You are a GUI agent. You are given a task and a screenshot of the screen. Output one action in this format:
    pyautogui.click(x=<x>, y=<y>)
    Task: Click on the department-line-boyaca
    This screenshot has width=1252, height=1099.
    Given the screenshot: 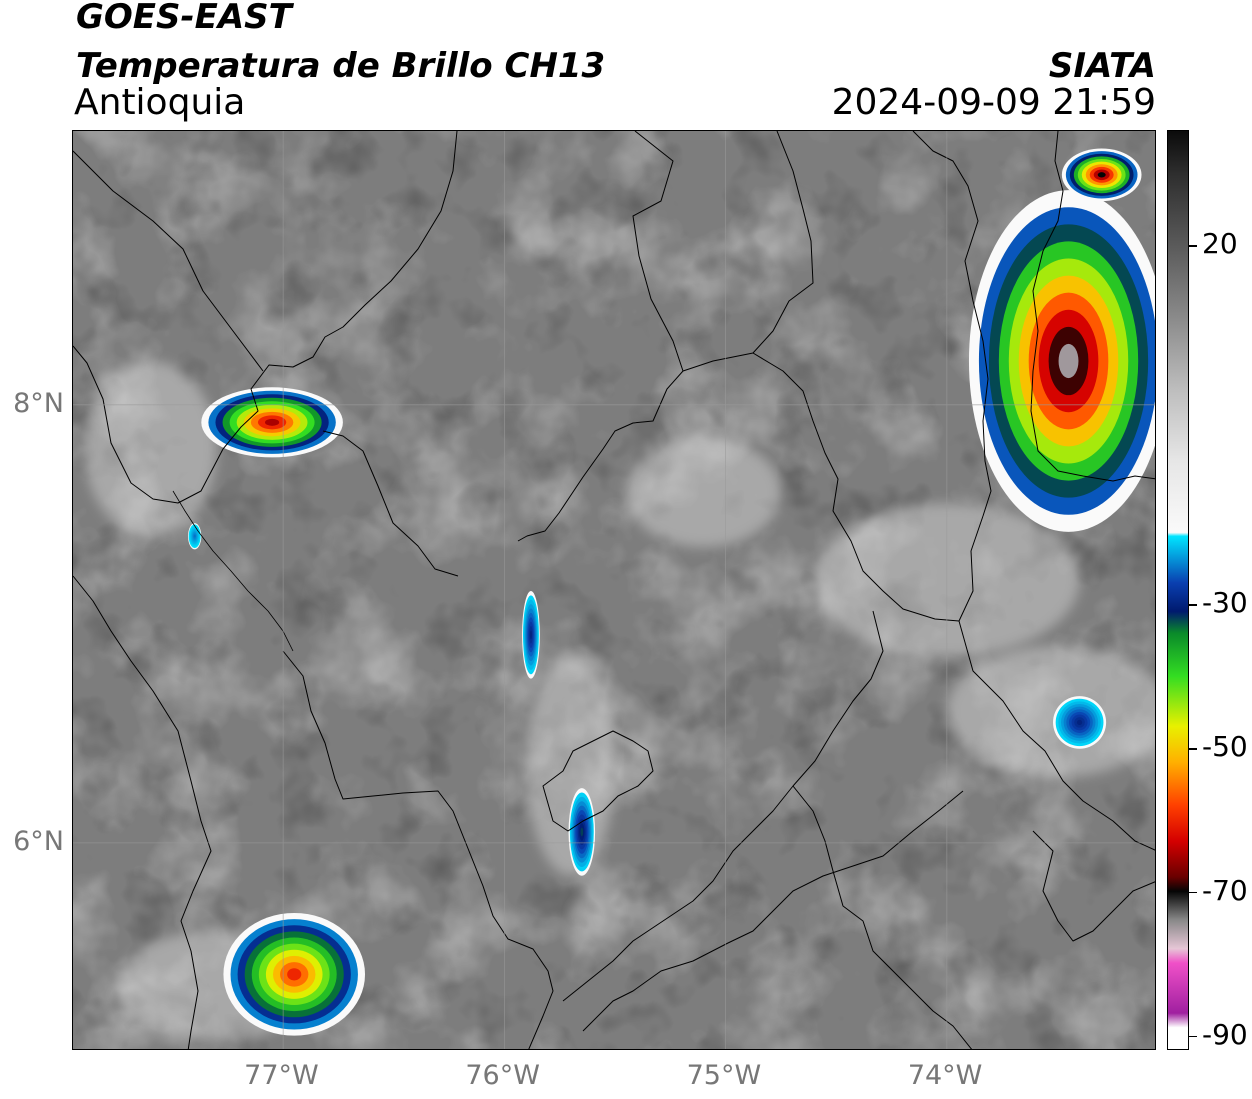 What is the action you would take?
    pyautogui.click(x=882, y=917)
    